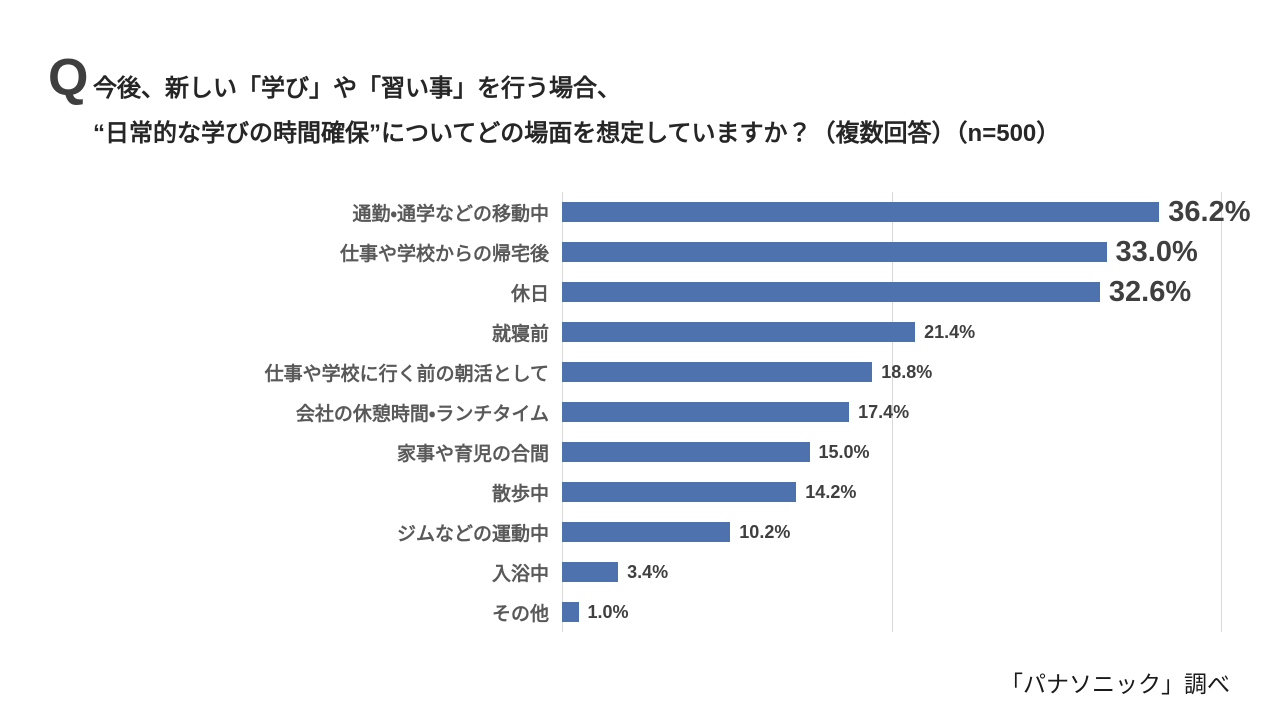  I want to click on bar-track: 3.4%, so click(892, 572).